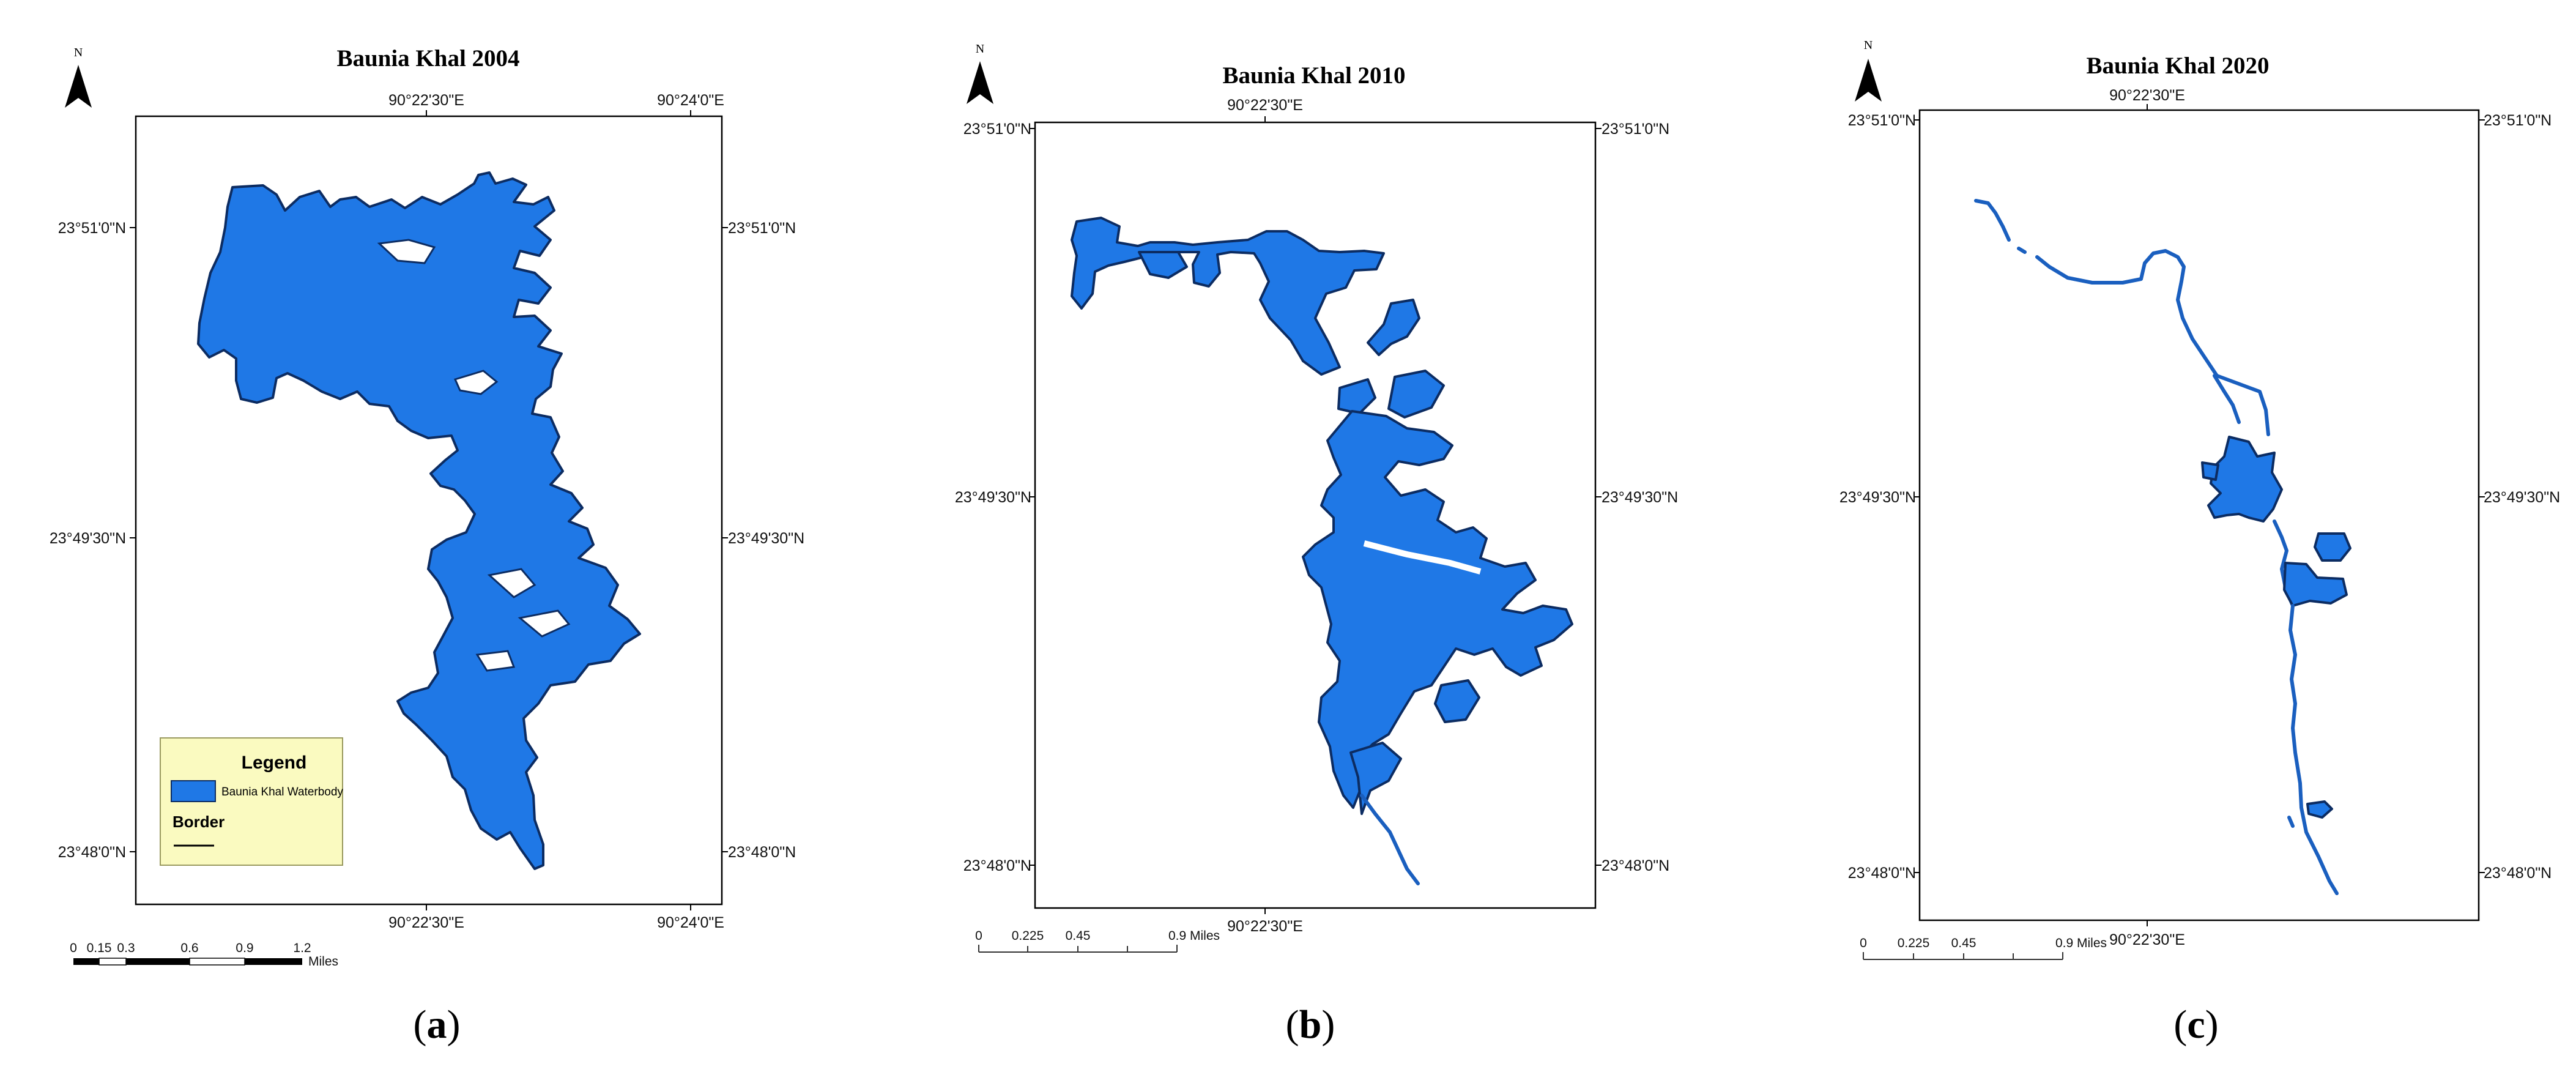 Image resolution: width=2576 pixels, height=1072 pixels. Describe the element at coordinates (189, 948) in the screenshot. I see `scale-label-3: 0.6` at that location.